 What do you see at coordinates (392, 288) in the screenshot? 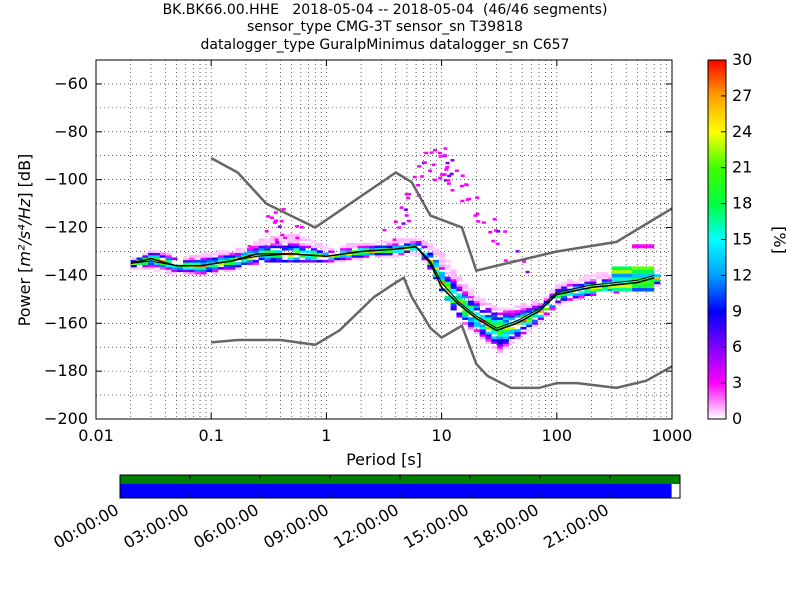
I see `mode-curve-line` at bounding box center [392, 288].